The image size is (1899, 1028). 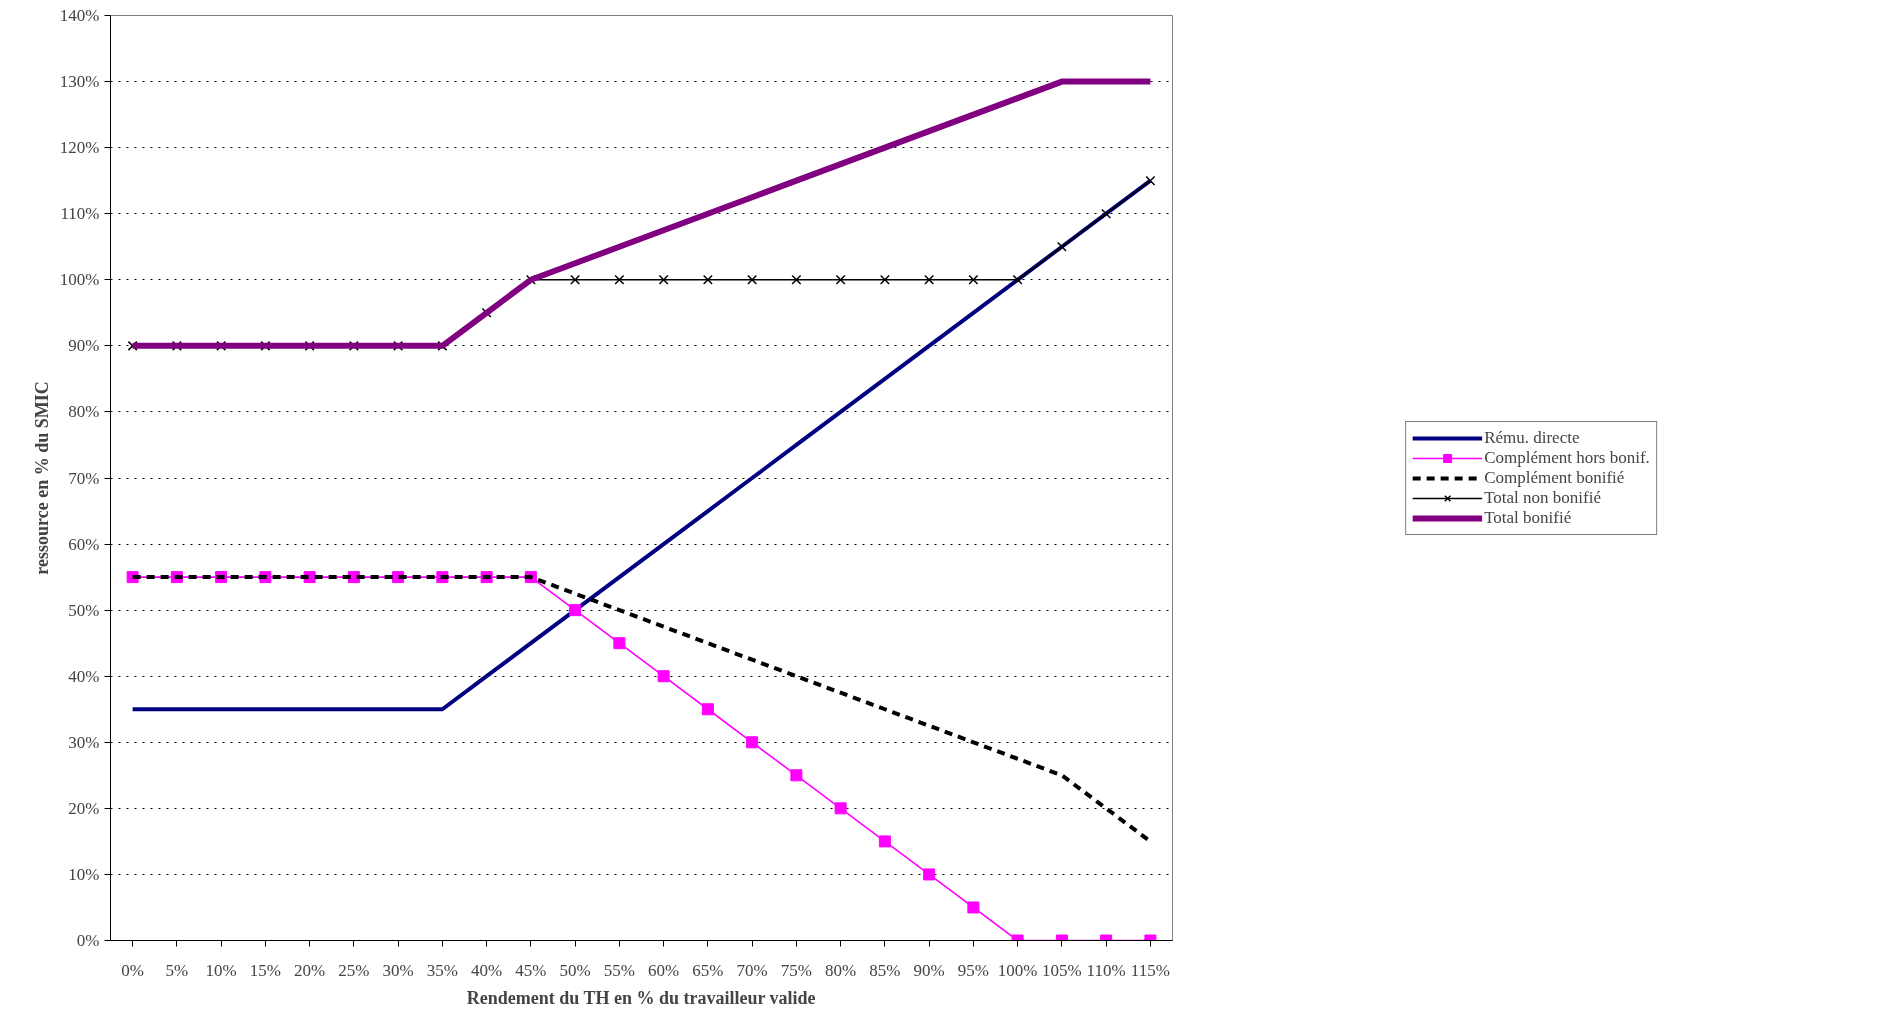 I want to click on x-tick-label: 105%, so click(x=1062, y=970).